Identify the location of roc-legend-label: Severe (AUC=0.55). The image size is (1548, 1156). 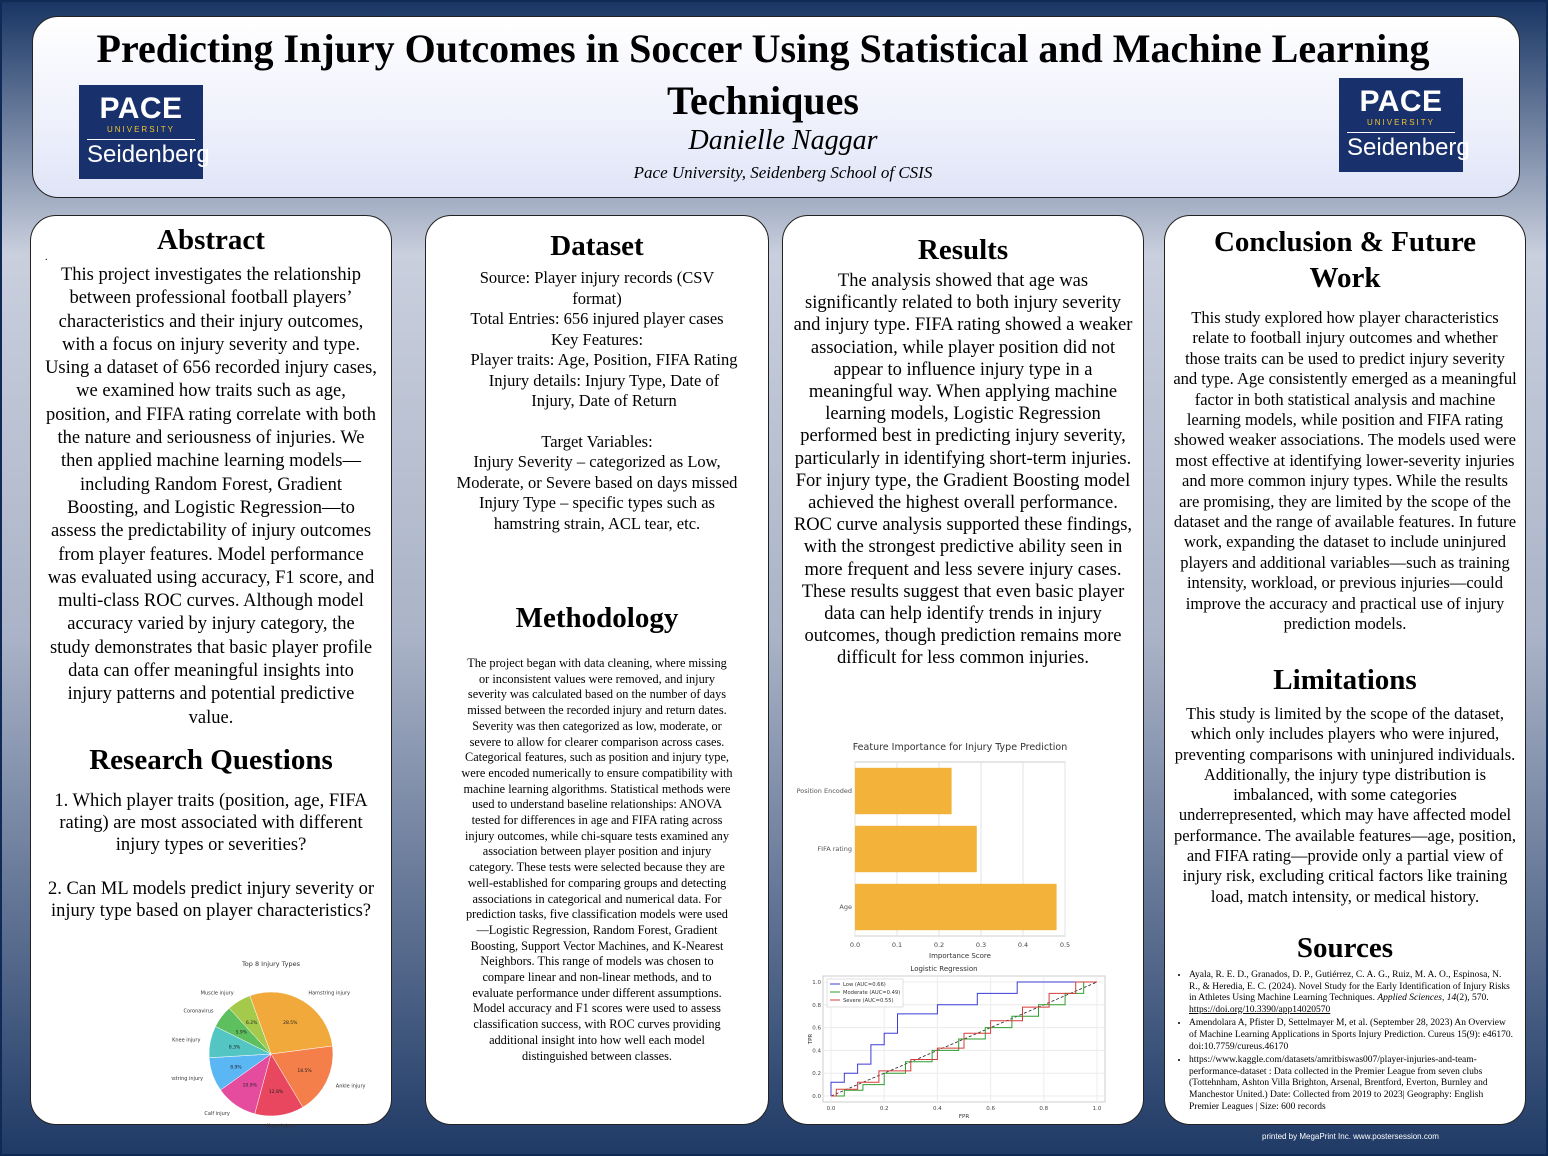
(868, 1001).